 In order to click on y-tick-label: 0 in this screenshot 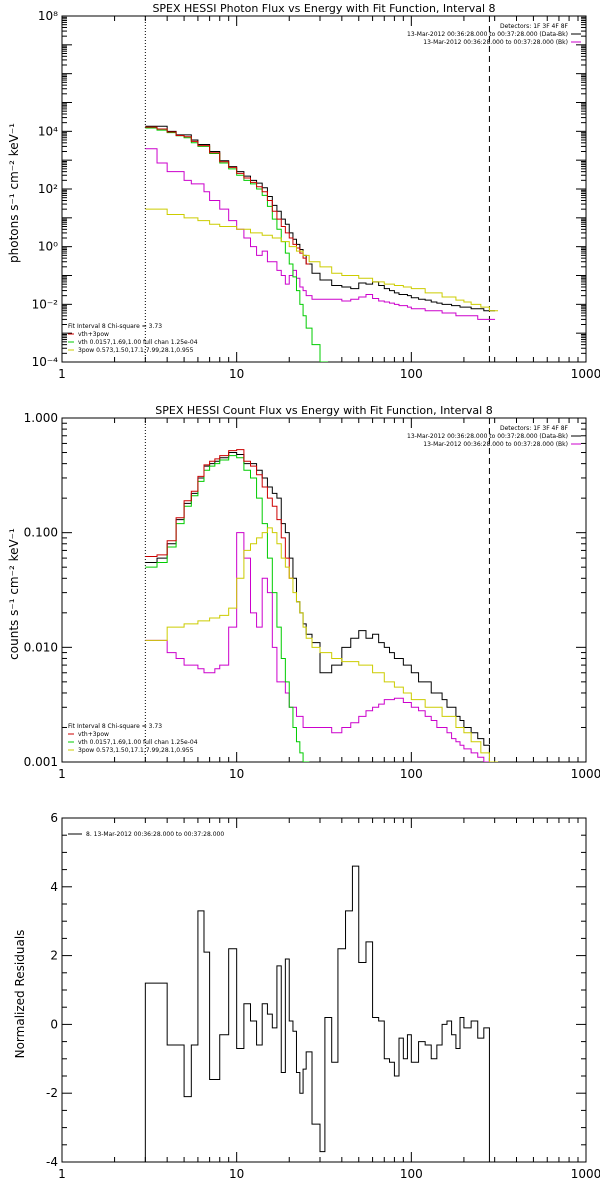, I will do `click(54, 1024)`.